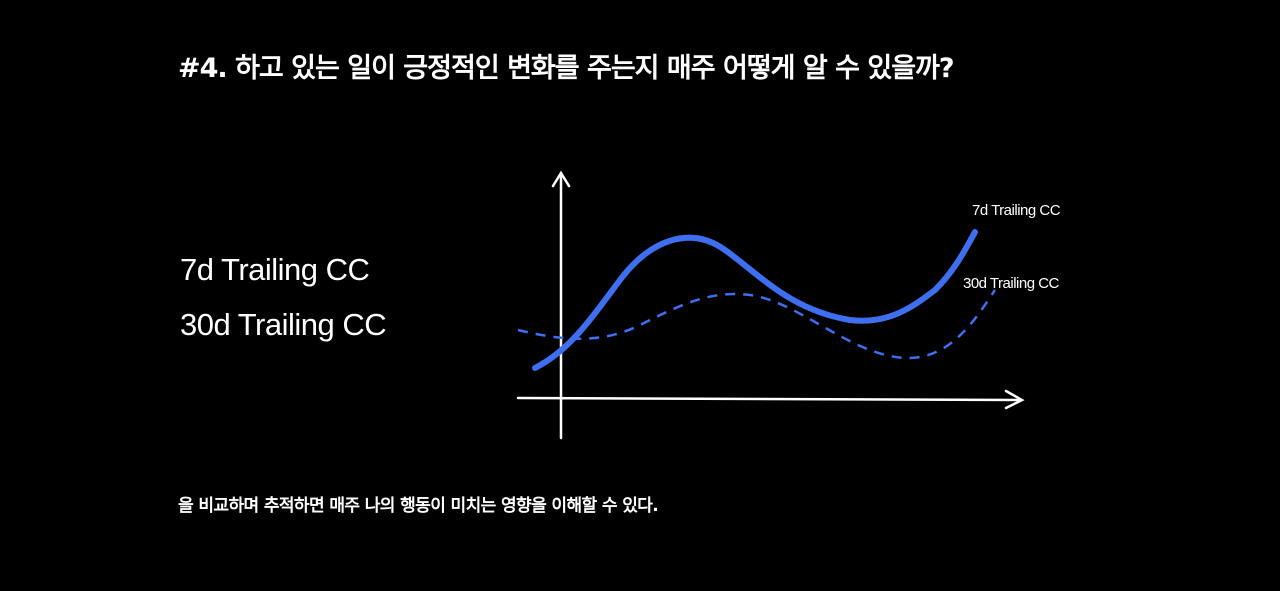  Describe the element at coordinates (561, 179) in the screenshot. I see `y-axis-arrow` at that location.